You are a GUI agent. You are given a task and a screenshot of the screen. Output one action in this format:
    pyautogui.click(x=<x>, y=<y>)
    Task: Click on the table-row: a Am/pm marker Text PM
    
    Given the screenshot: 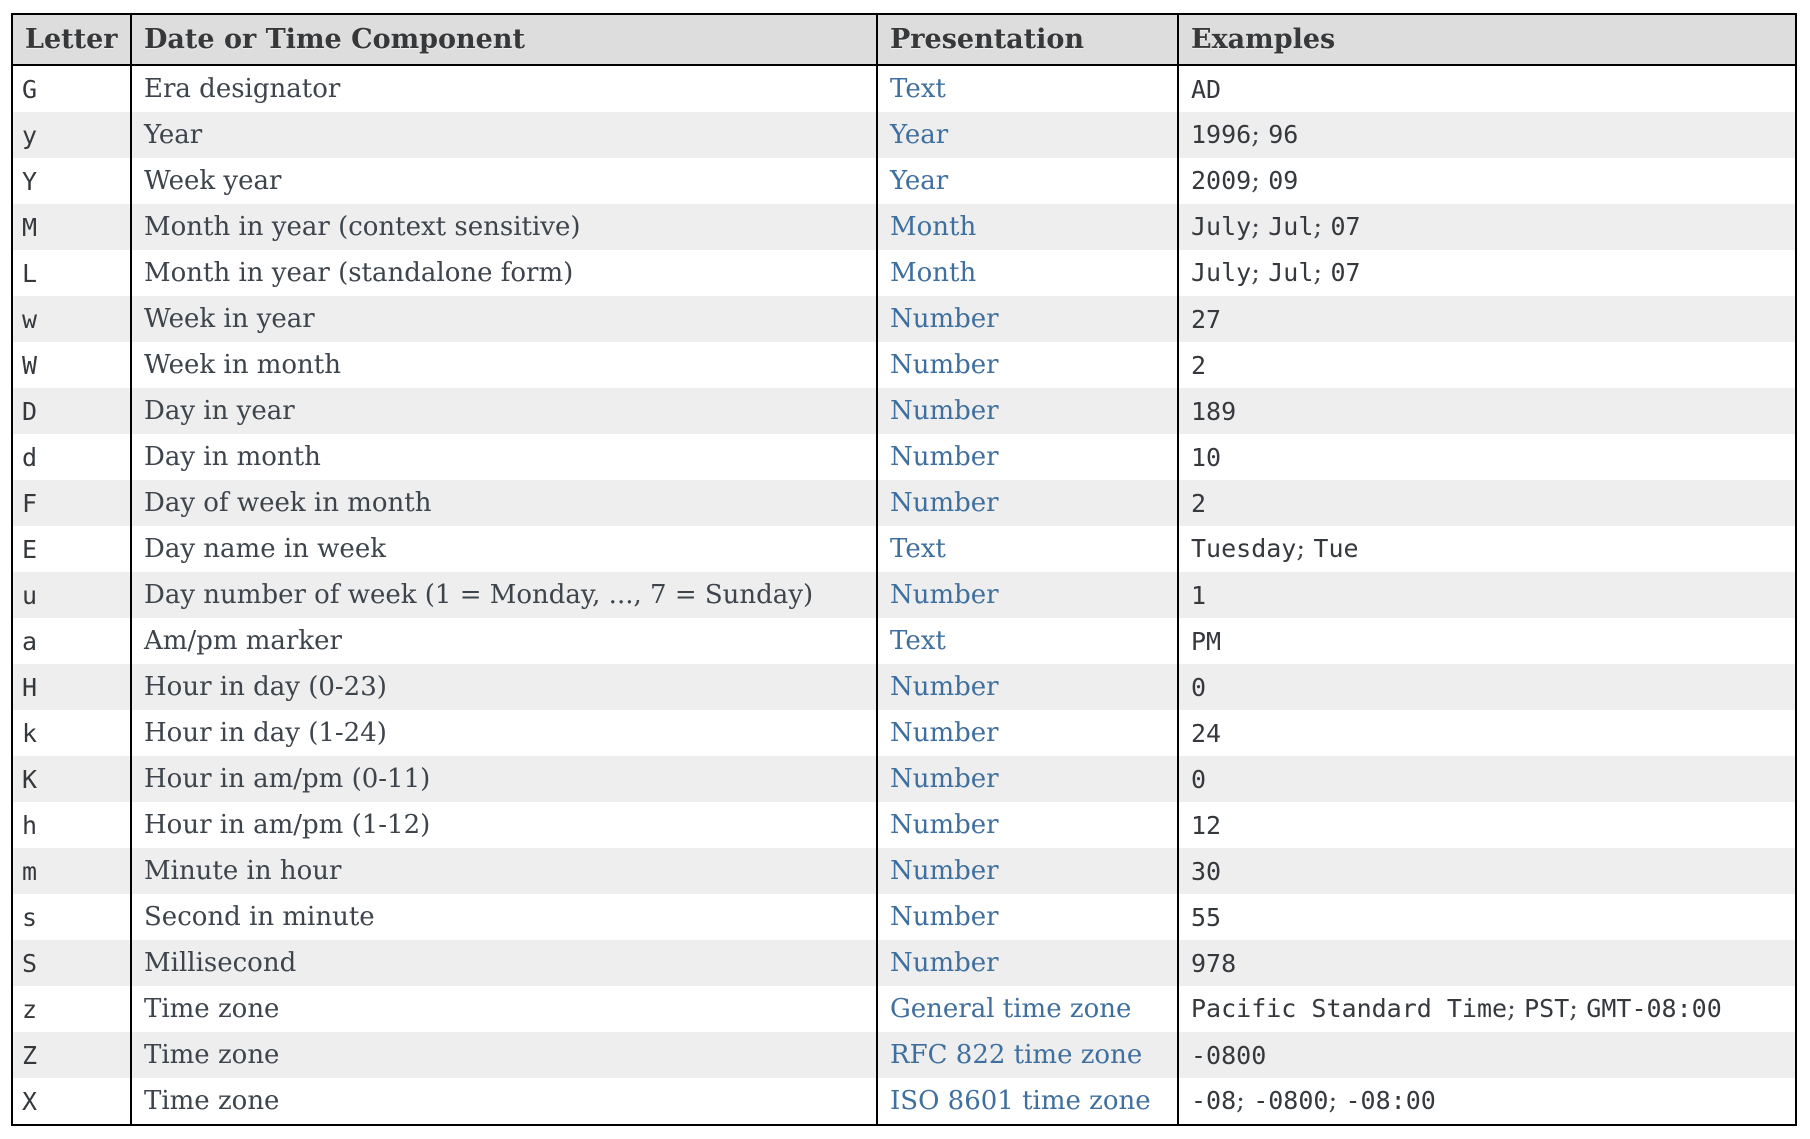 What is the action you would take?
    pyautogui.click(x=904, y=641)
    